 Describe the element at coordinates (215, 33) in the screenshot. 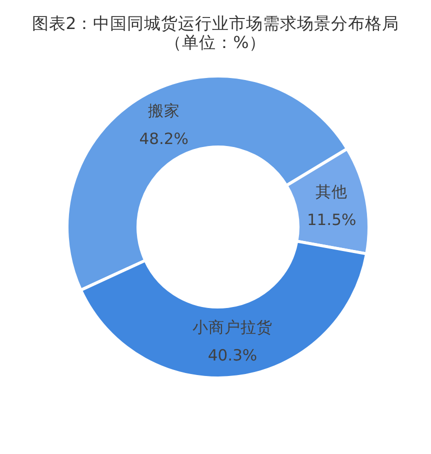

I see `chart-title: 图表2：中国同城货运行业市场需求场景分布格局（单位：%）` at that location.